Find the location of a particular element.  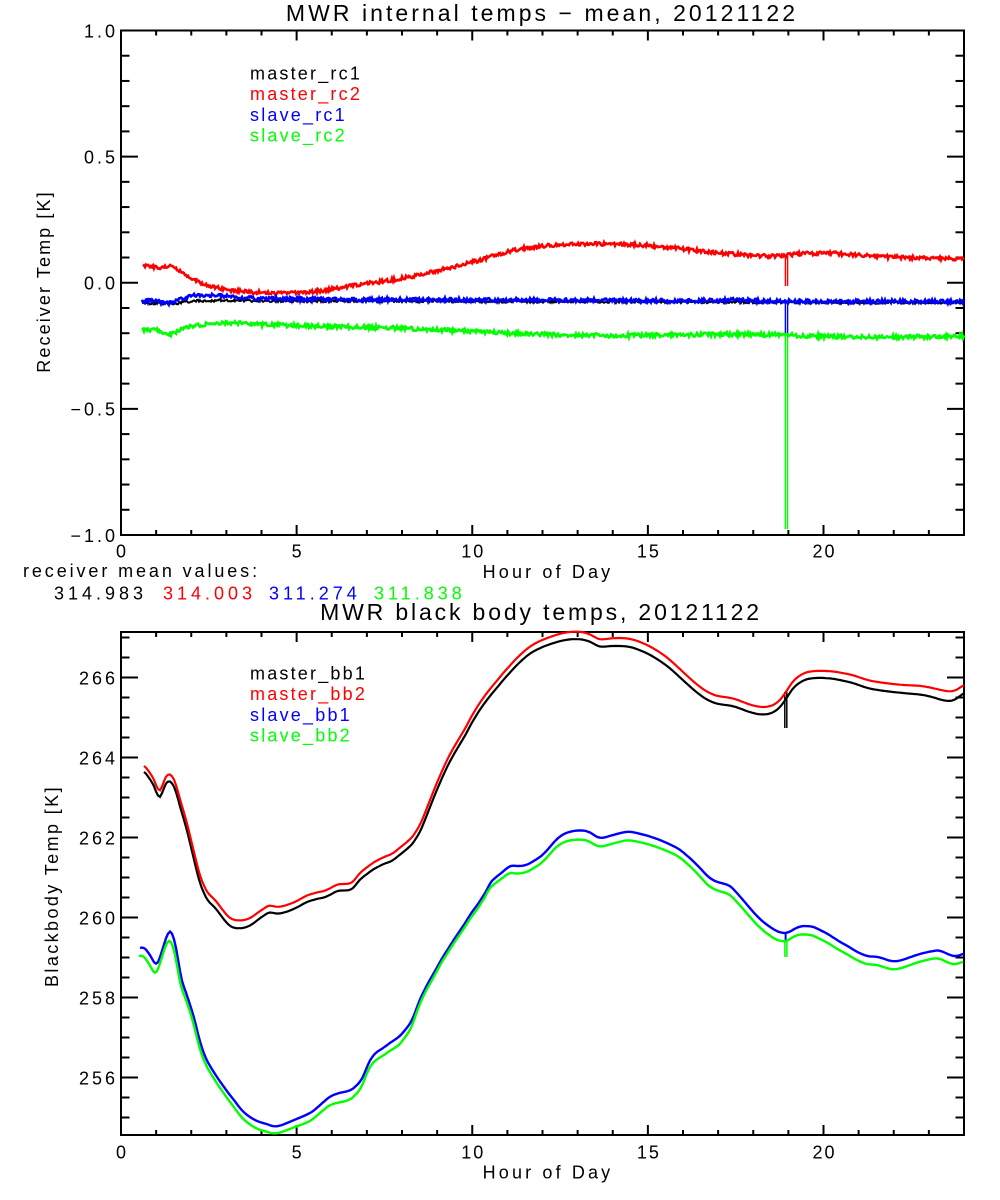

svg-text: Blackbody Temp [K] is located at coordinates (52, 886).